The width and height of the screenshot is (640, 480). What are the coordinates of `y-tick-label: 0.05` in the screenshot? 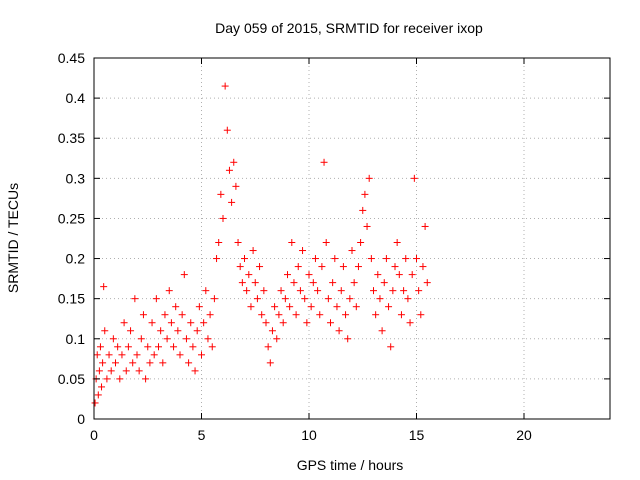 It's located at (71, 379).